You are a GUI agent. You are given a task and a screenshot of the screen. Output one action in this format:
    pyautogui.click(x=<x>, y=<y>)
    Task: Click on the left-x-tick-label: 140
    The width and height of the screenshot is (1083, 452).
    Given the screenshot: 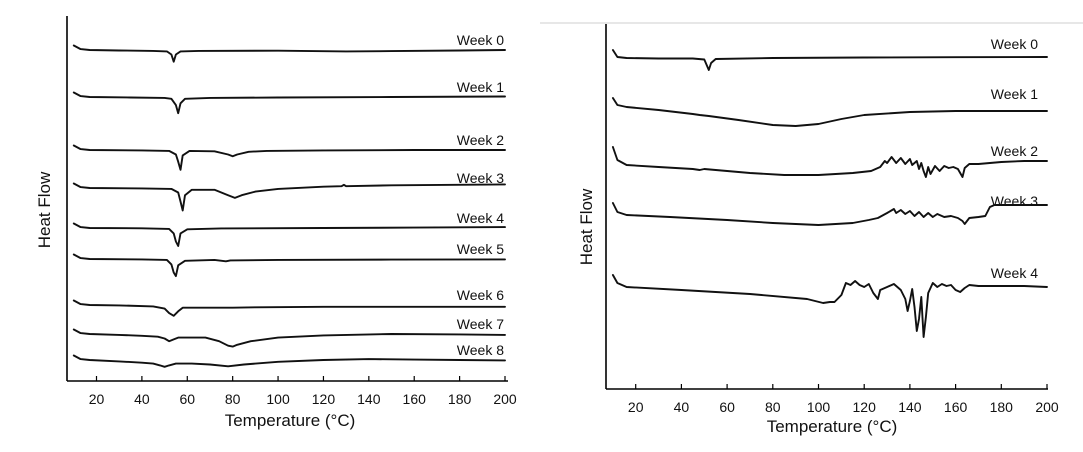 What is the action you would take?
    pyautogui.click(x=369, y=399)
    